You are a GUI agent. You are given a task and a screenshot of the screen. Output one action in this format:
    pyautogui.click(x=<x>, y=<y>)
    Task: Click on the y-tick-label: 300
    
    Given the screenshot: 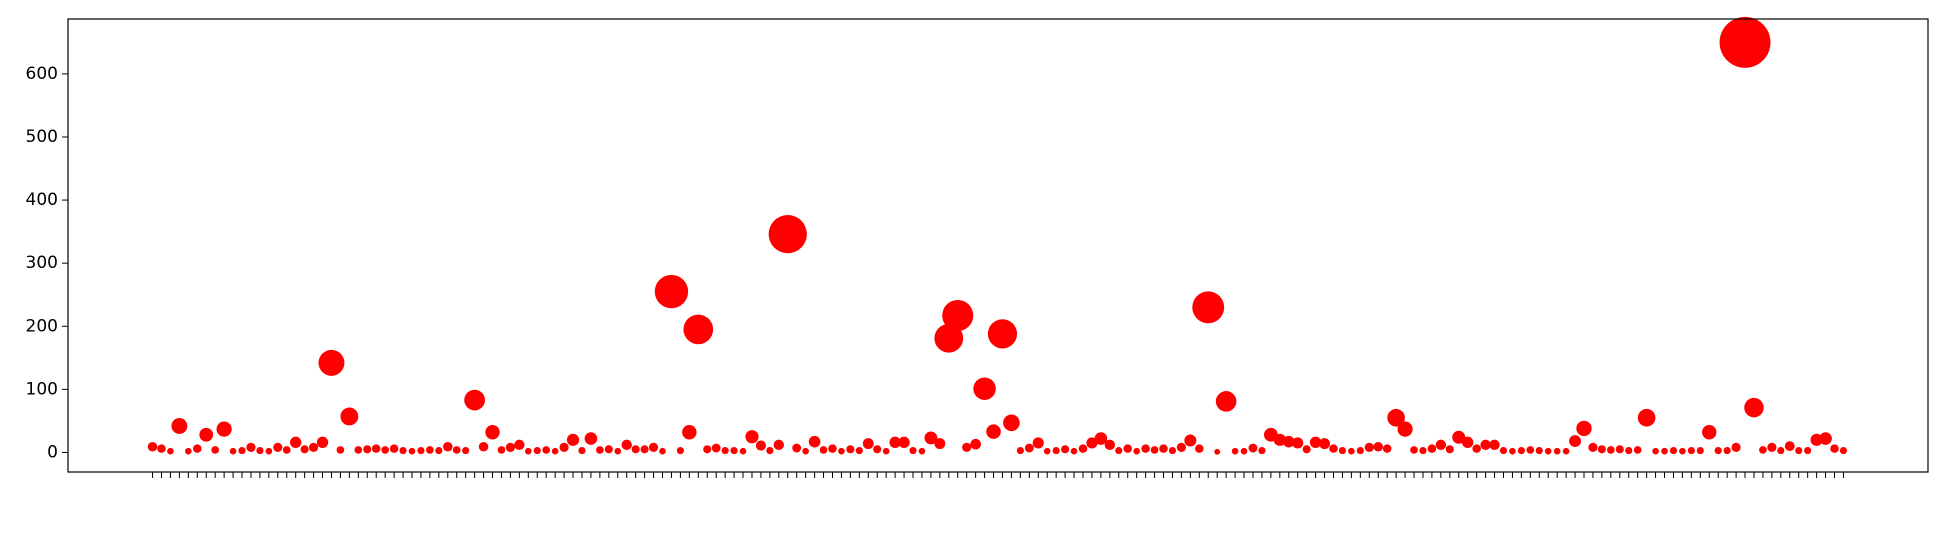 What is the action you would take?
    pyautogui.click(x=42, y=263)
    